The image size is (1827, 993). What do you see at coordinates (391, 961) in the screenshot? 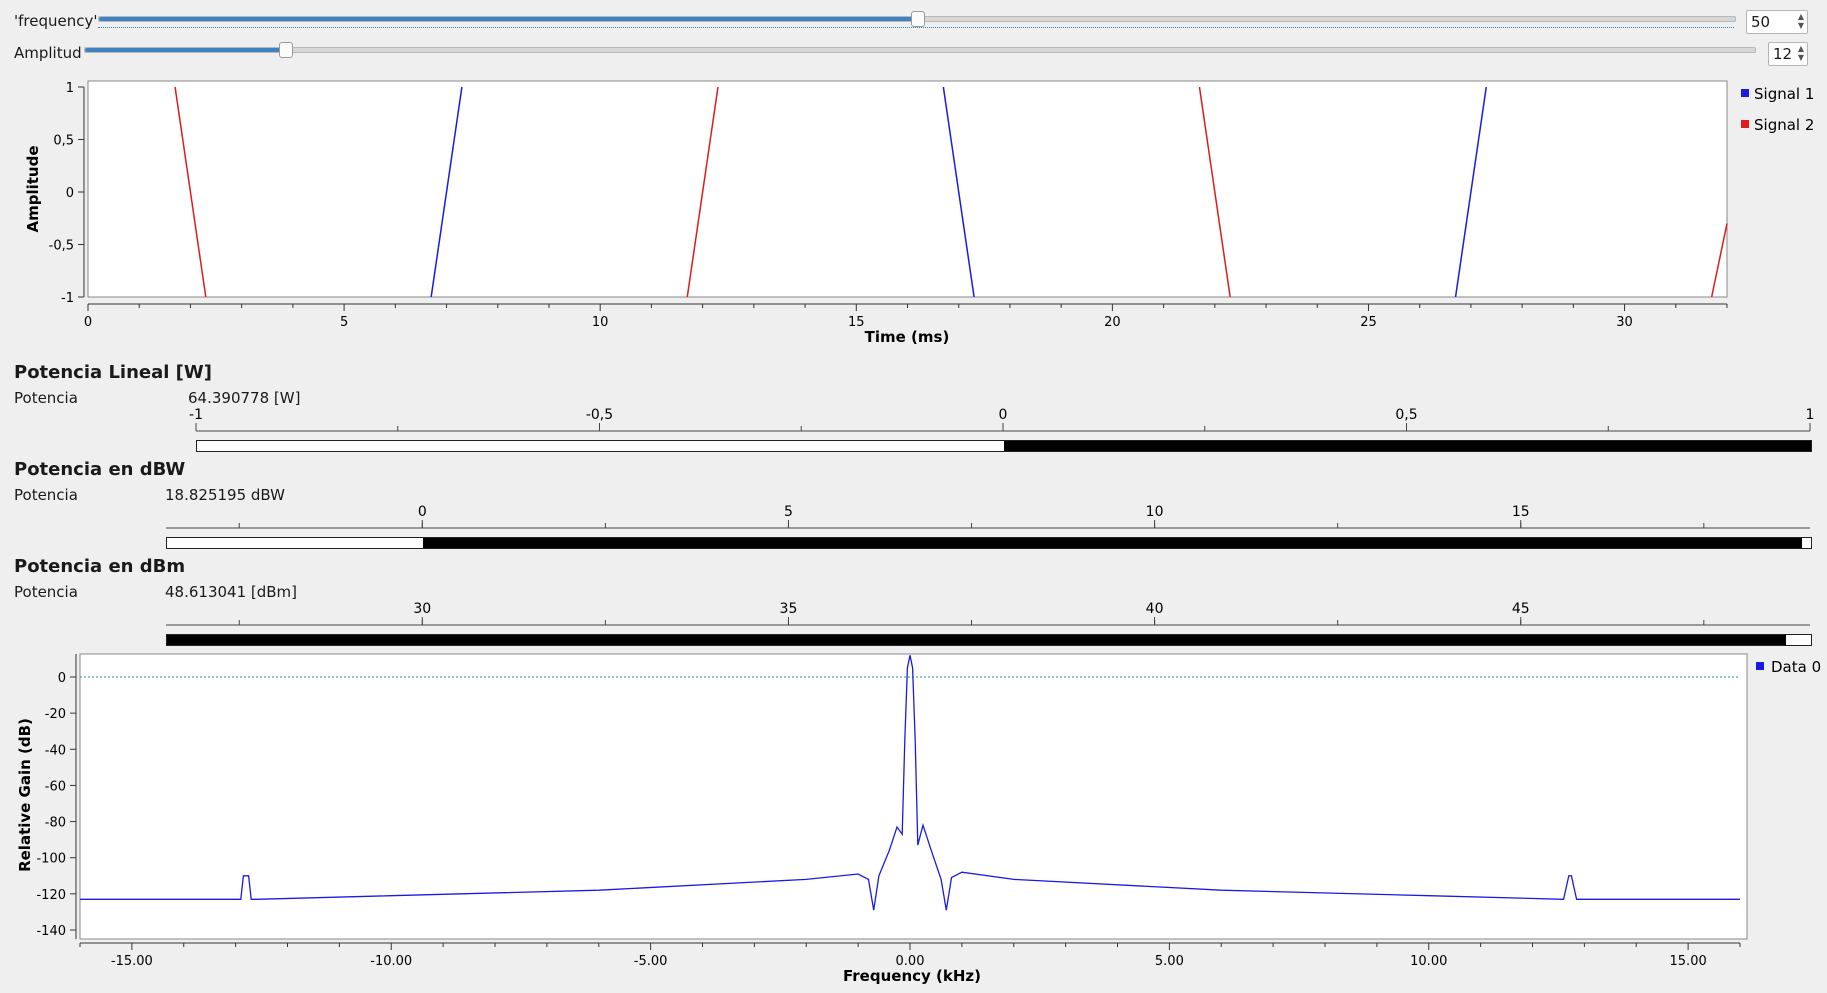
I see `x-tick-label: -10.00` at bounding box center [391, 961].